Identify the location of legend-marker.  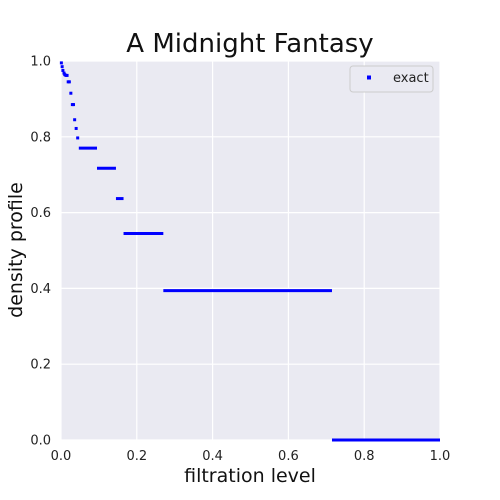
(369, 77).